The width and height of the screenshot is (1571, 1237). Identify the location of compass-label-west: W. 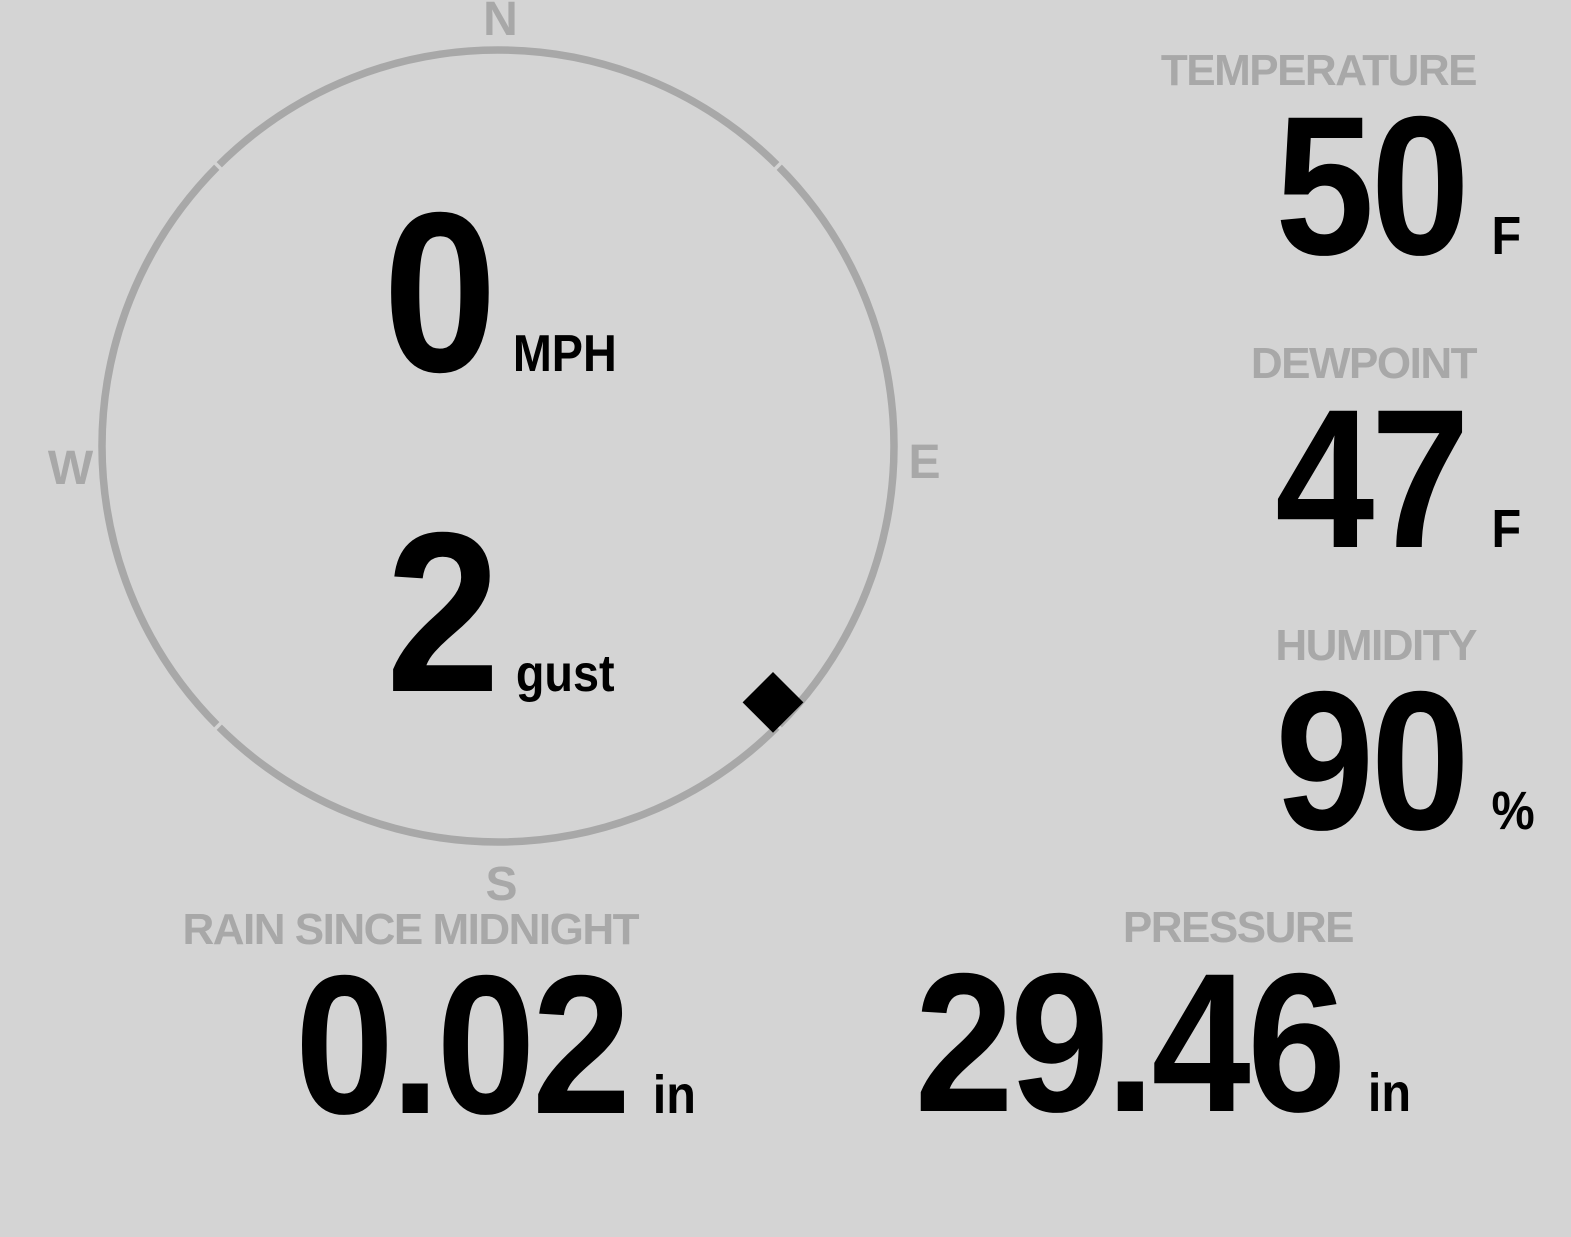
(70, 468).